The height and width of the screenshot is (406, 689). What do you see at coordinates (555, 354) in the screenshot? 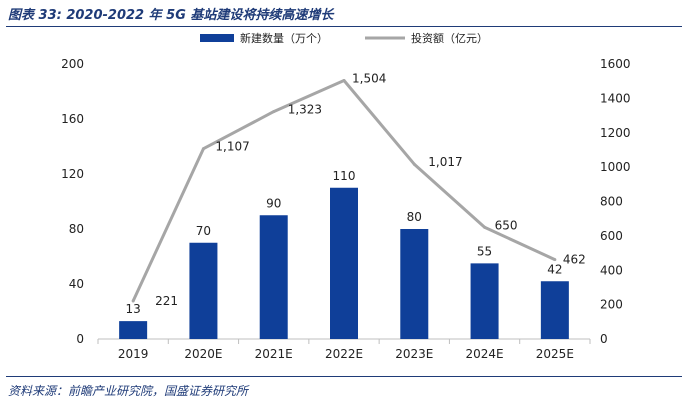
I see `x-tick-label: 2025E` at bounding box center [555, 354].